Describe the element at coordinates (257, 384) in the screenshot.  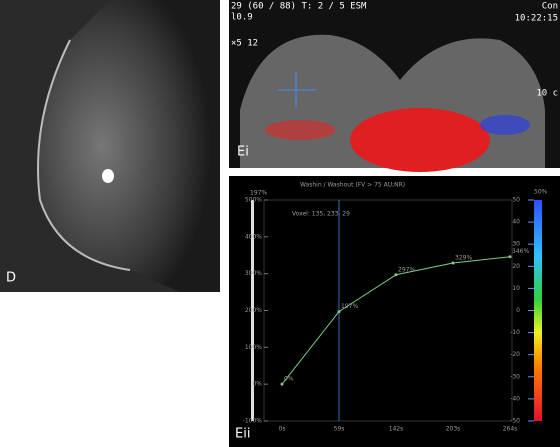
I see `y-tick-label: 0%` at that location.